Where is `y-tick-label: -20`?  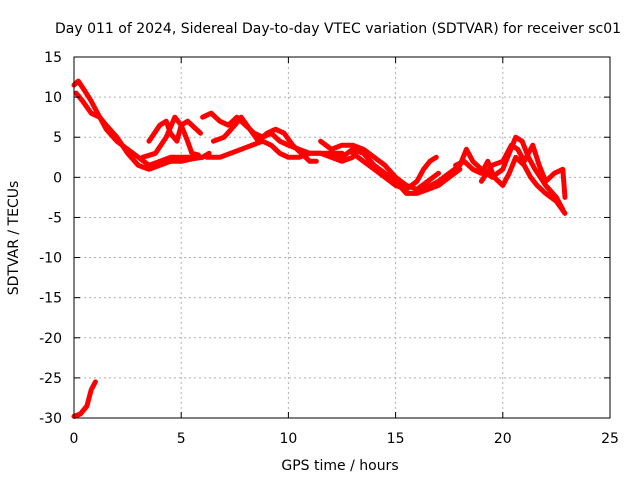
y-tick-label: -20 is located at coordinates (50, 339).